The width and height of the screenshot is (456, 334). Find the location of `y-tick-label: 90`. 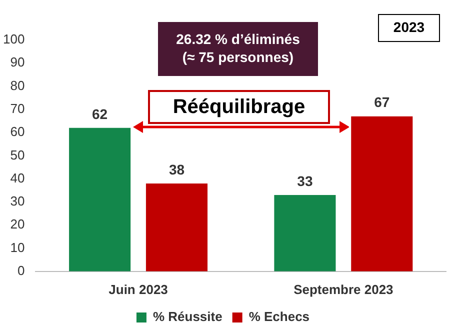

y-tick-label: 90 is located at coordinates (17, 62).